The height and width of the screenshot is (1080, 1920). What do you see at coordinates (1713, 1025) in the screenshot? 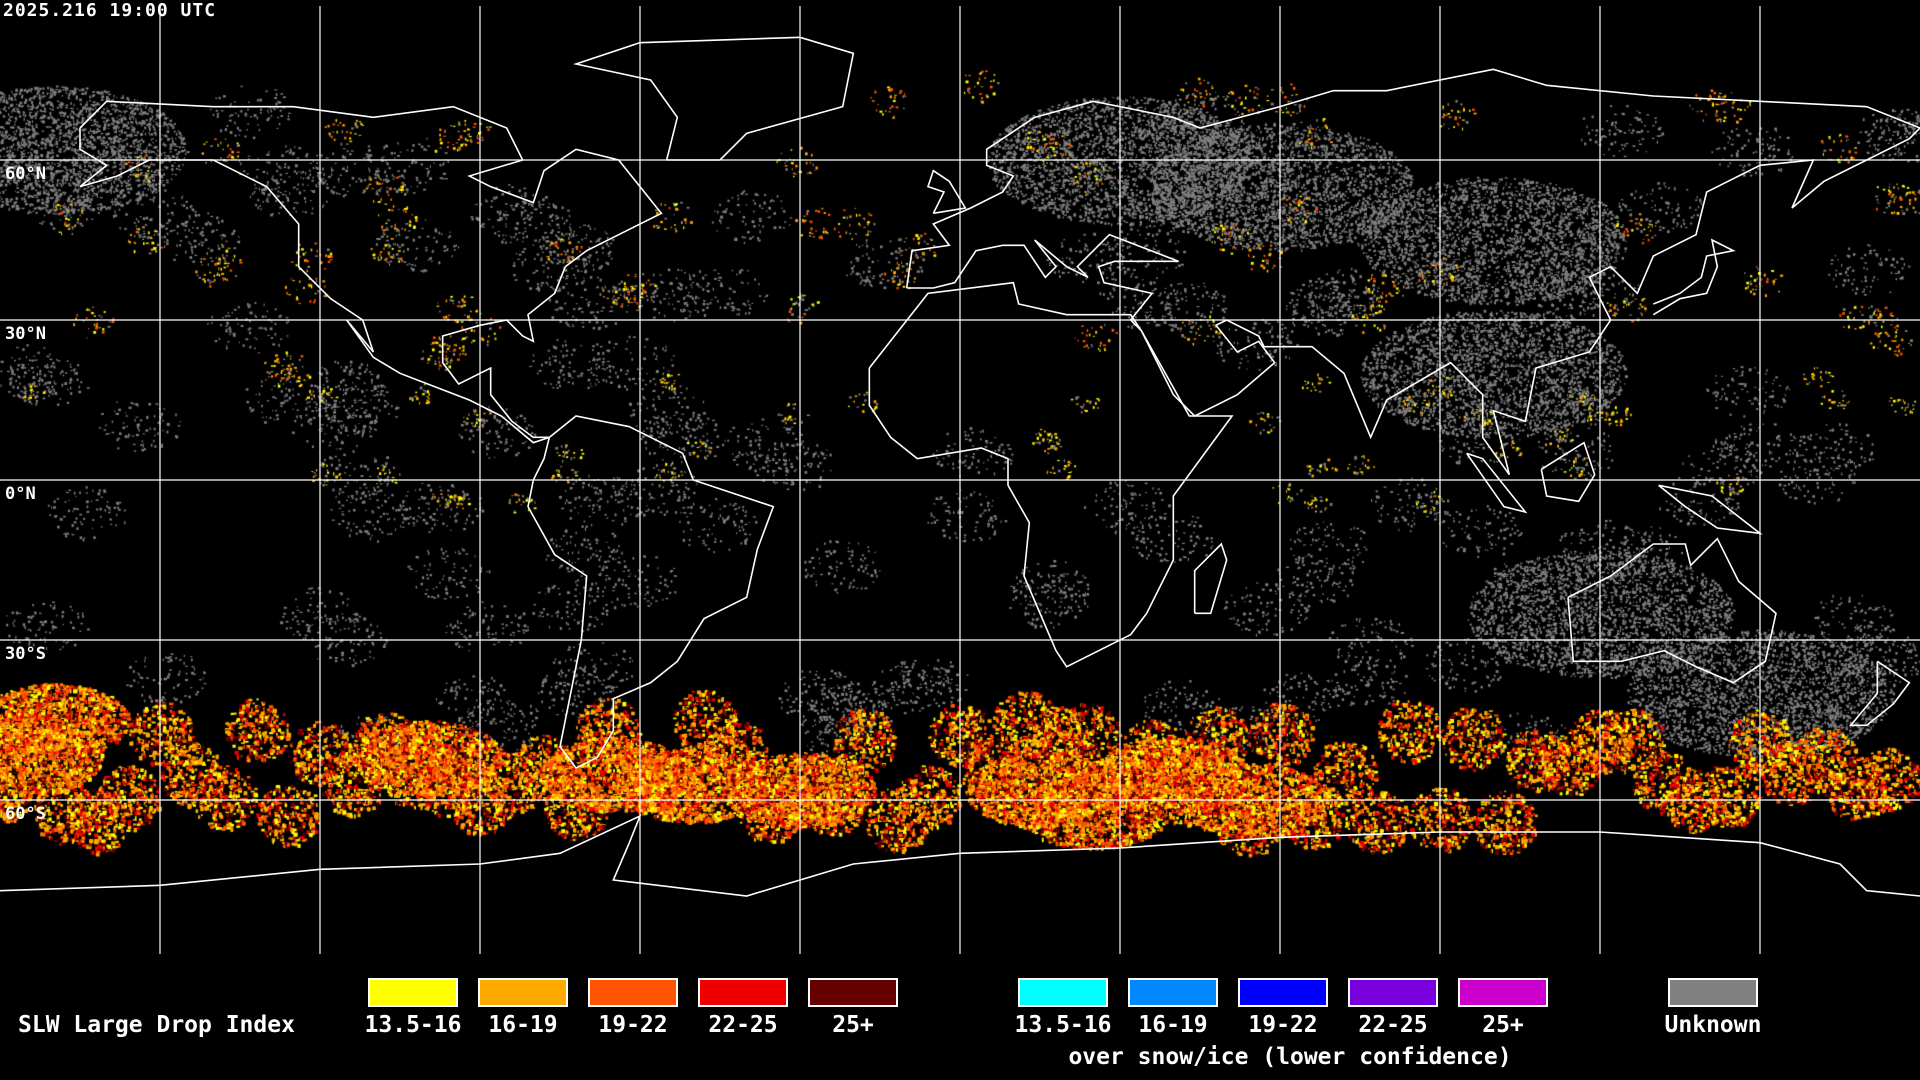
I see `legend-label-unknown: Unknown` at bounding box center [1713, 1025].